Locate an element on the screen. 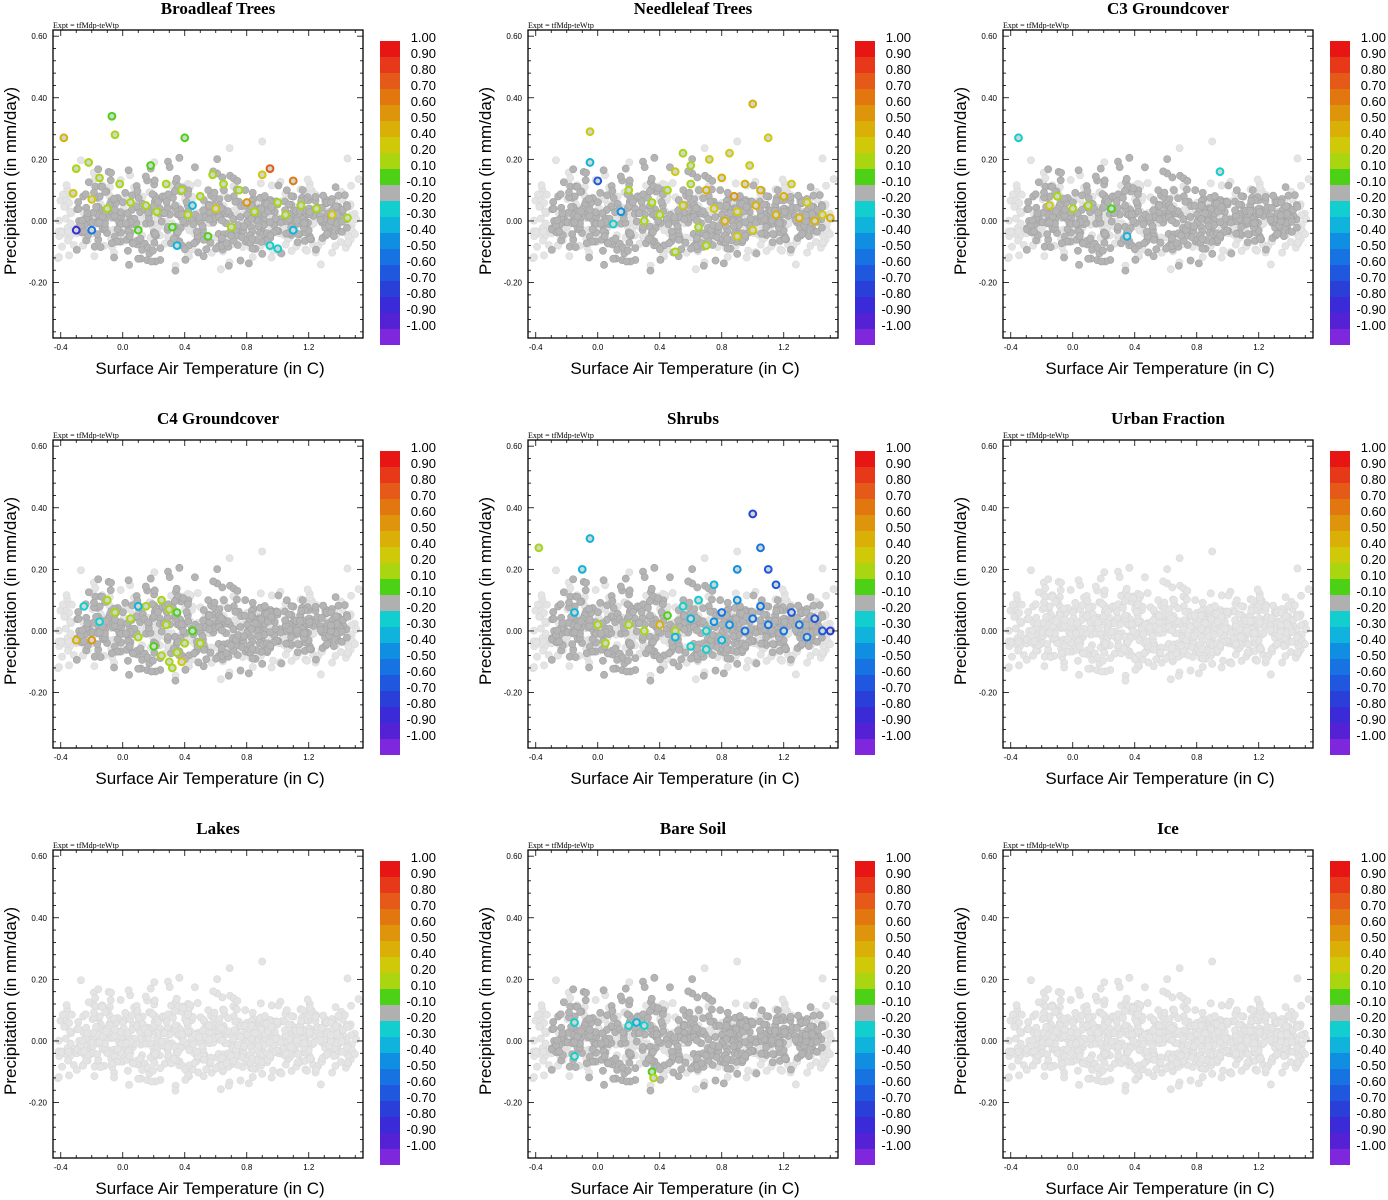 The width and height of the screenshot is (1388, 1200). y-tick-label: 0.40 is located at coordinates (514, 98).